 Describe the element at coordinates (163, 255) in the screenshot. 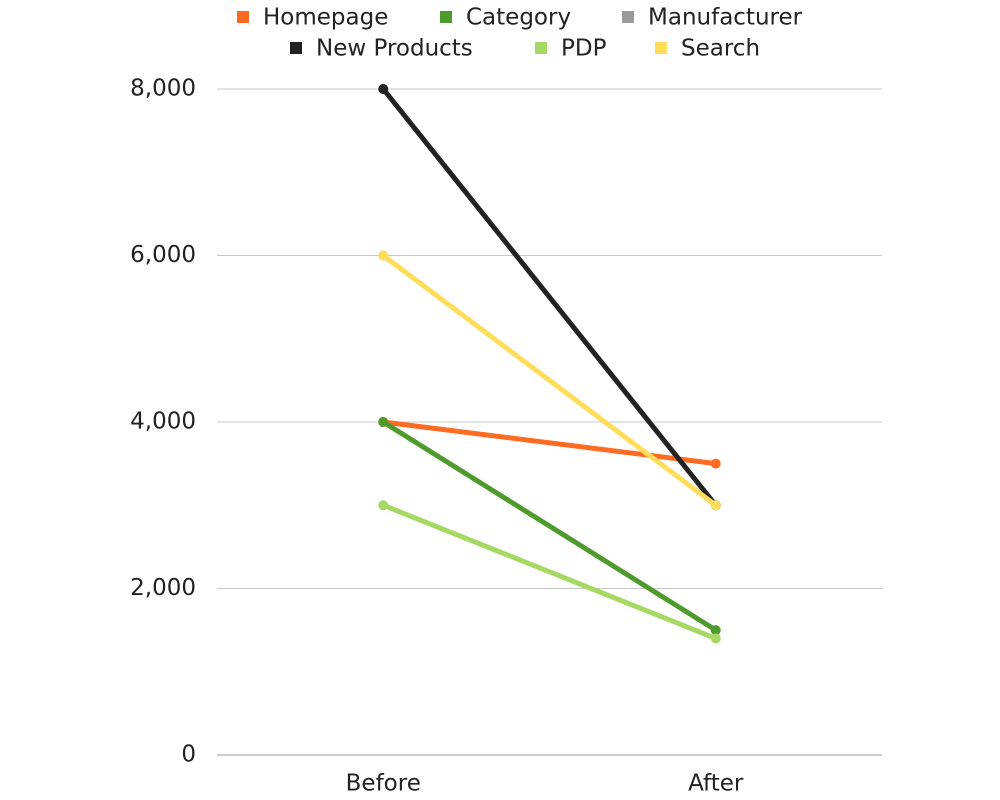

I see `y-tick-label: 6,000` at that location.